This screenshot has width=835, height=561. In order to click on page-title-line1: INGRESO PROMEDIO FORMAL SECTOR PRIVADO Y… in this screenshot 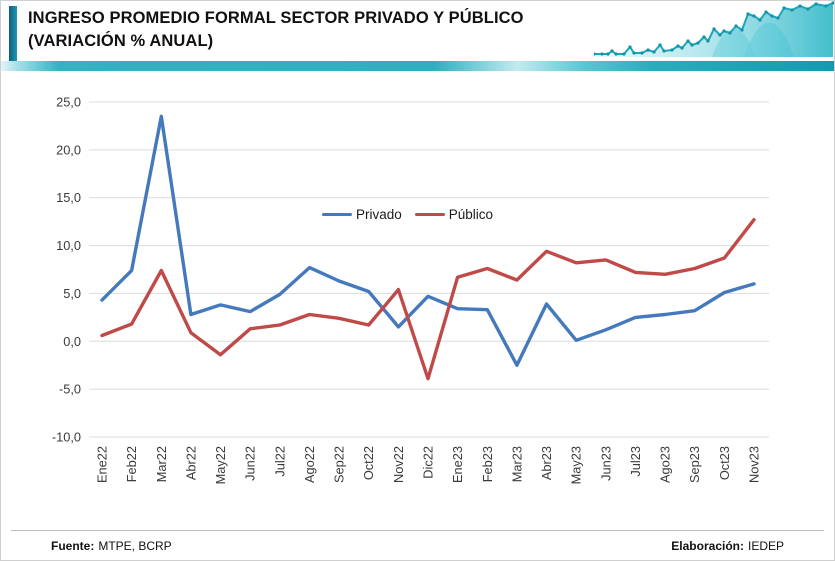, I will do `click(276, 18)`.